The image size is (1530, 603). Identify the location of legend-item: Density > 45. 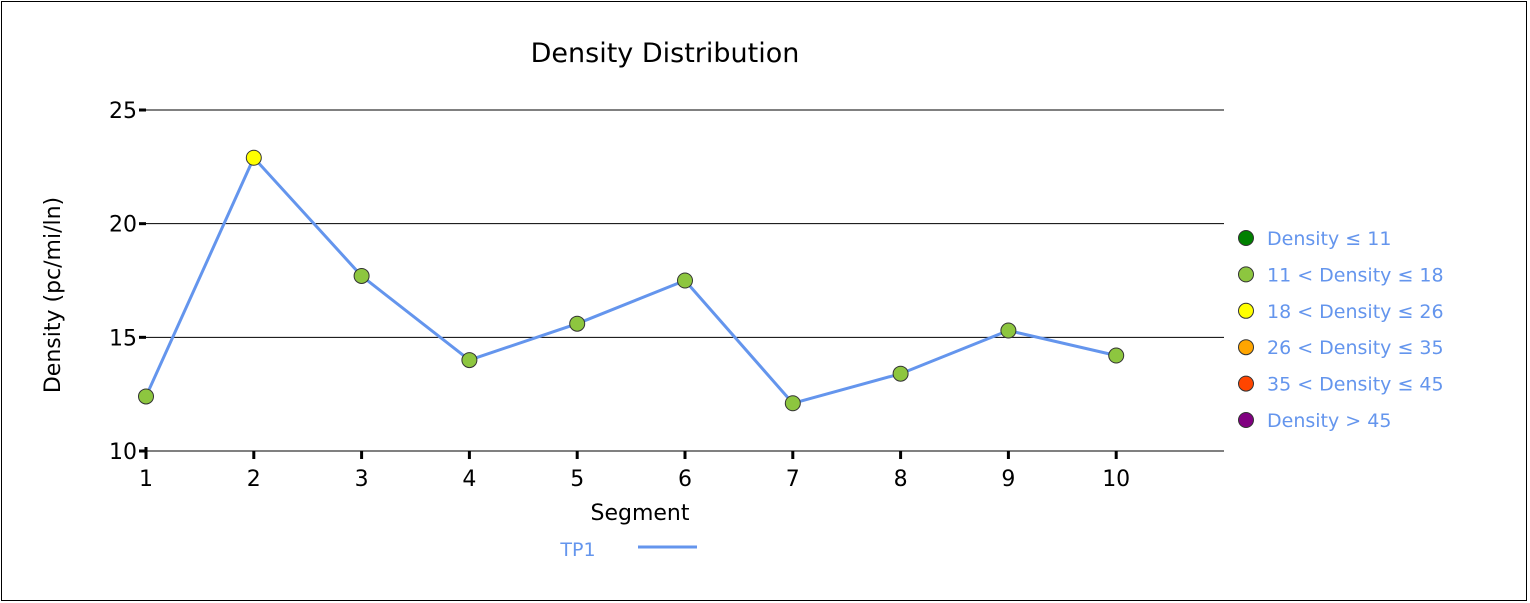
(1314, 421).